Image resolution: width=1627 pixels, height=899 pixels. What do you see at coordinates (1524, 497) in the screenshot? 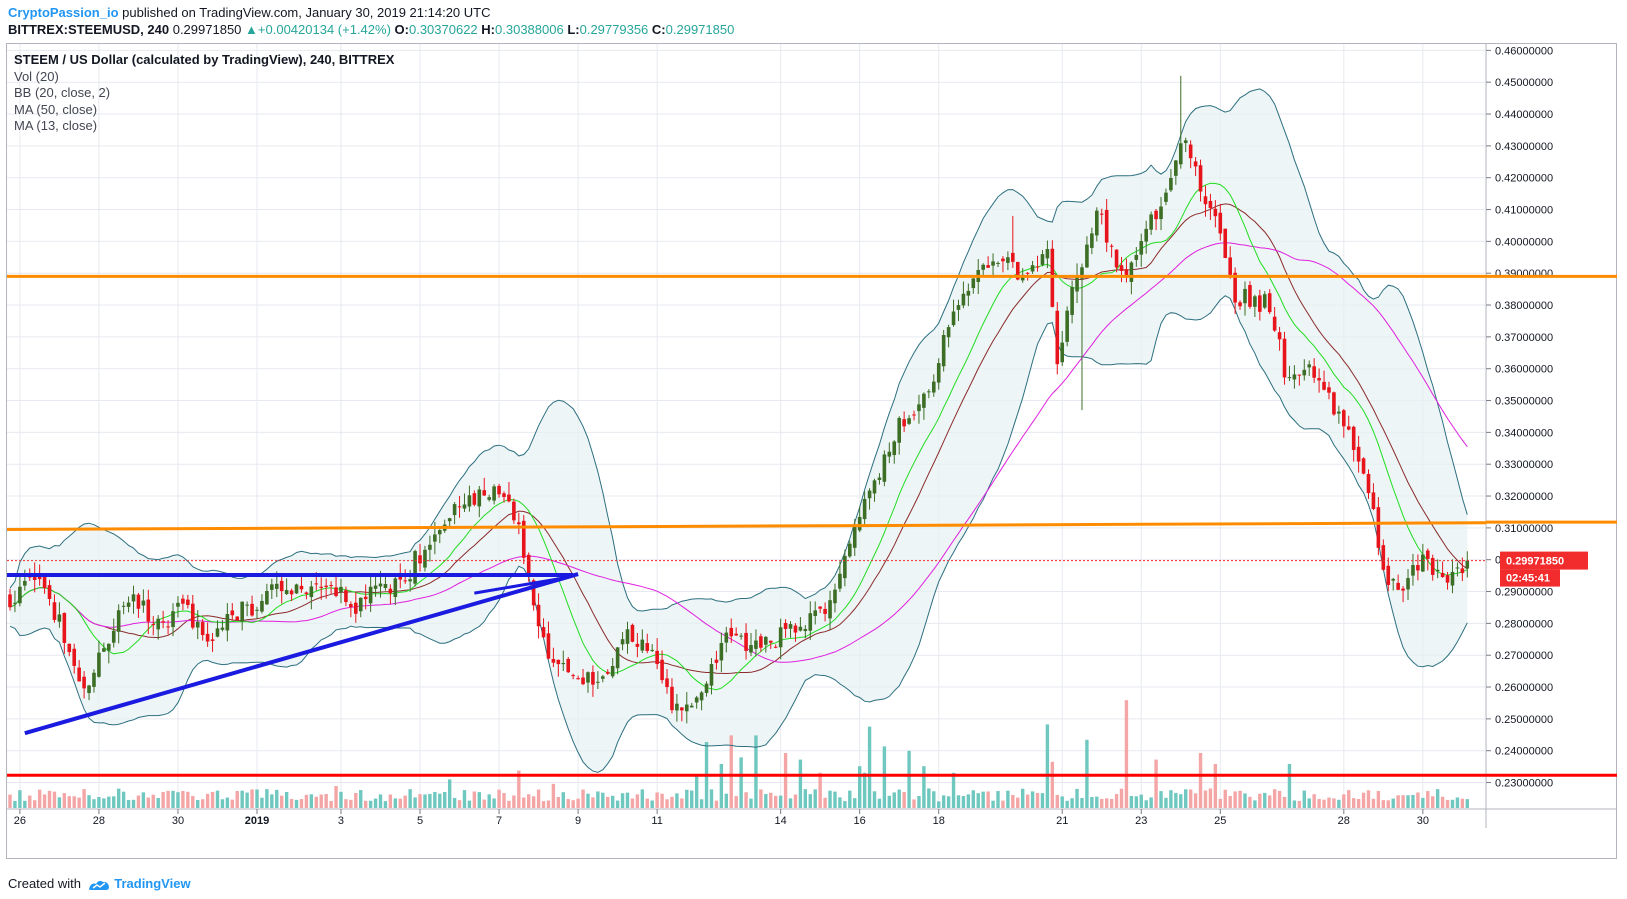
I see `price-tick-label: 0.32000000` at bounding box center [1524, 497].